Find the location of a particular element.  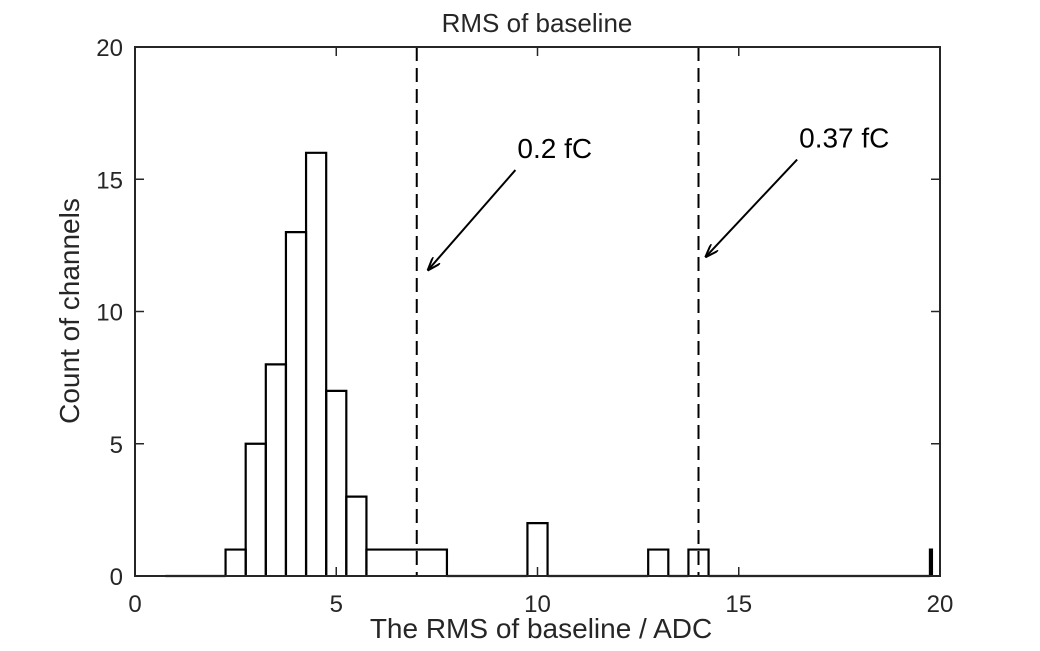

y-tick-label: 10 is located at coordinates (109, 313).